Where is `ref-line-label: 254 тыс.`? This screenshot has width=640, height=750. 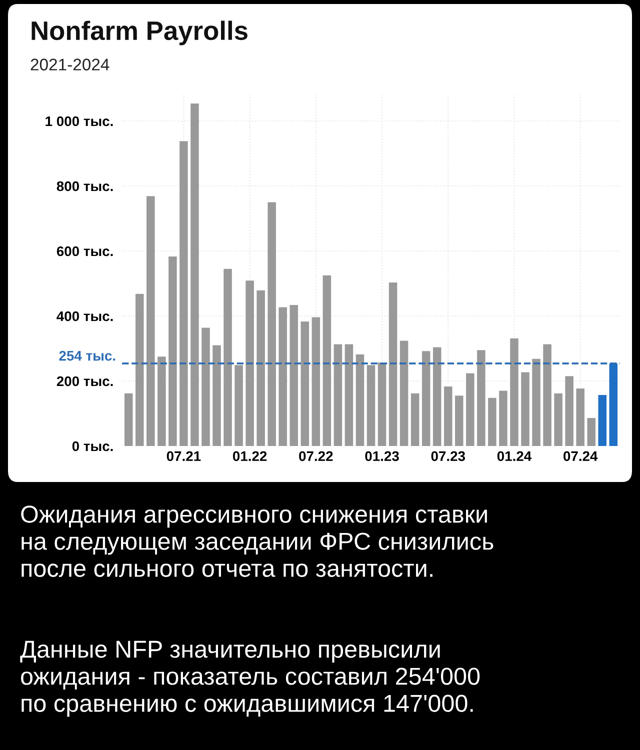 ref-line-label: 254 тыс. is located at coordinates (87, 355).